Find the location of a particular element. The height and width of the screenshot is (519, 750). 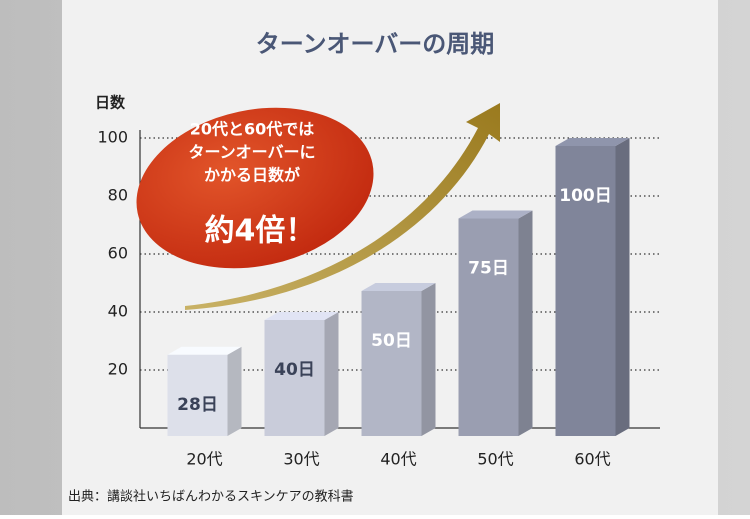

y-tick-label: 40 is located at coordinates (118, 311).